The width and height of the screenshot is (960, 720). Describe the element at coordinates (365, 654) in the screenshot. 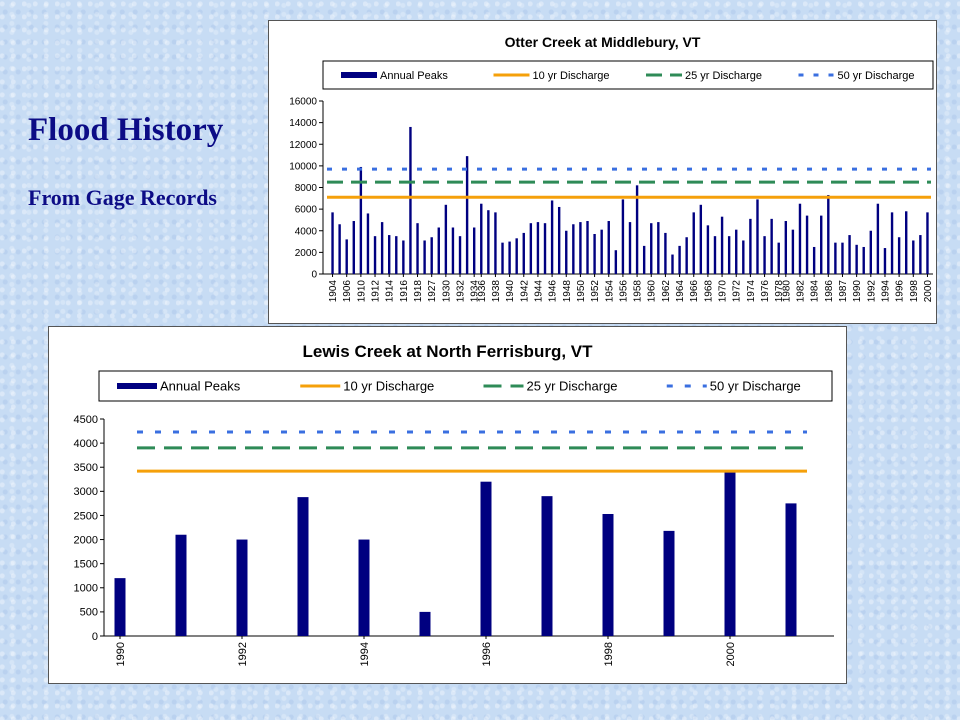

I see `lewis-creek-x-tick-label: 1994` at that location.